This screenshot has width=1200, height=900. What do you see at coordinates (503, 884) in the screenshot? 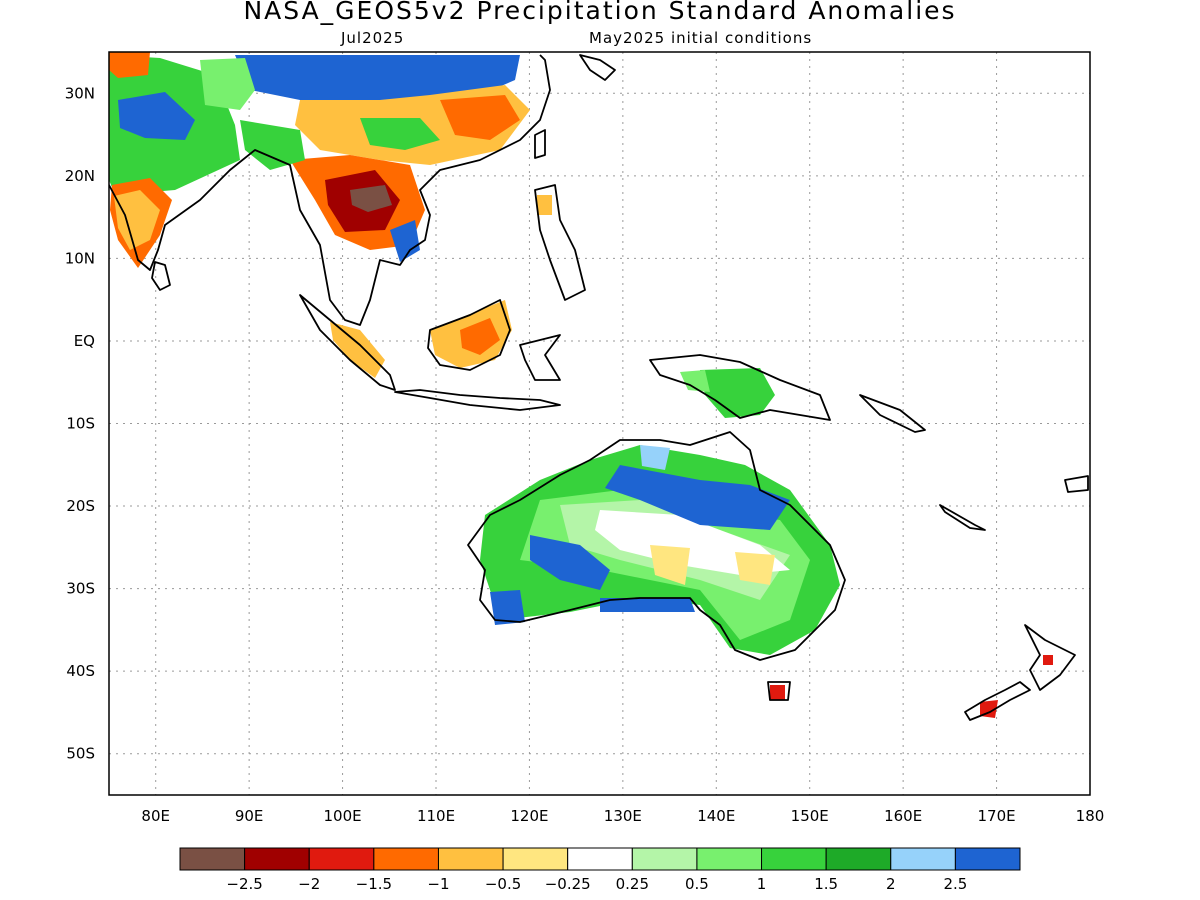
I see `legend-label: −0.5` at bounding box center [503, 884].